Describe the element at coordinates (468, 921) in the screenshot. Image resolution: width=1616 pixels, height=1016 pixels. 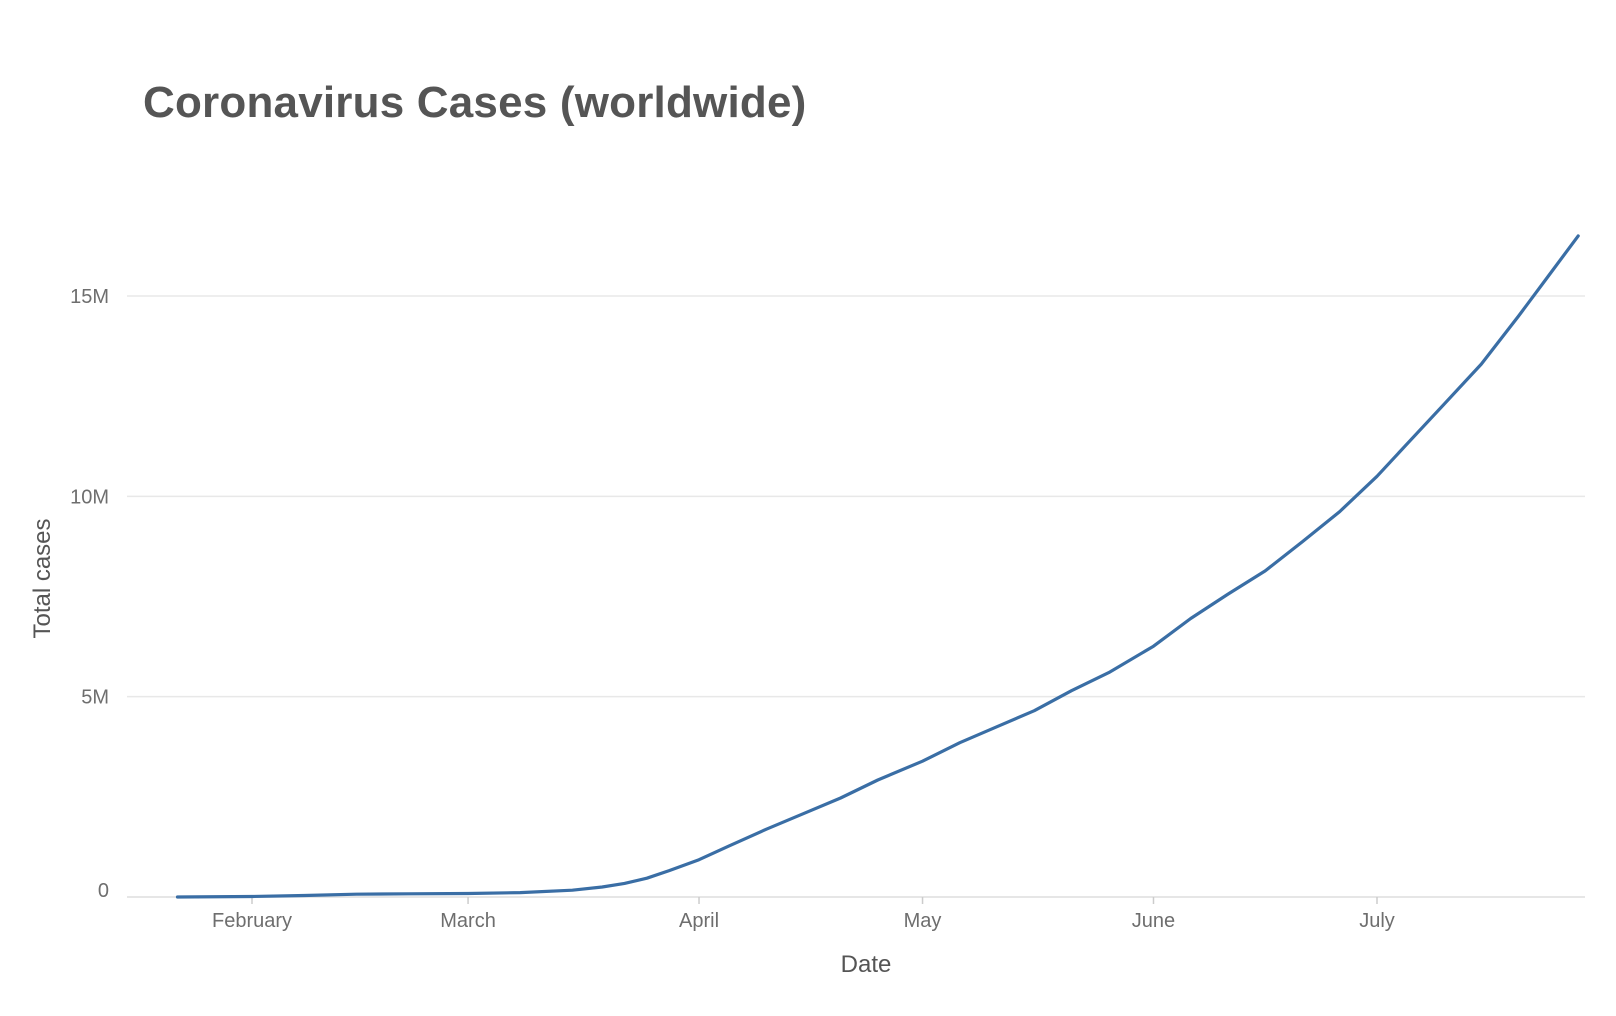
I see `x-tick-label: March` at that location.